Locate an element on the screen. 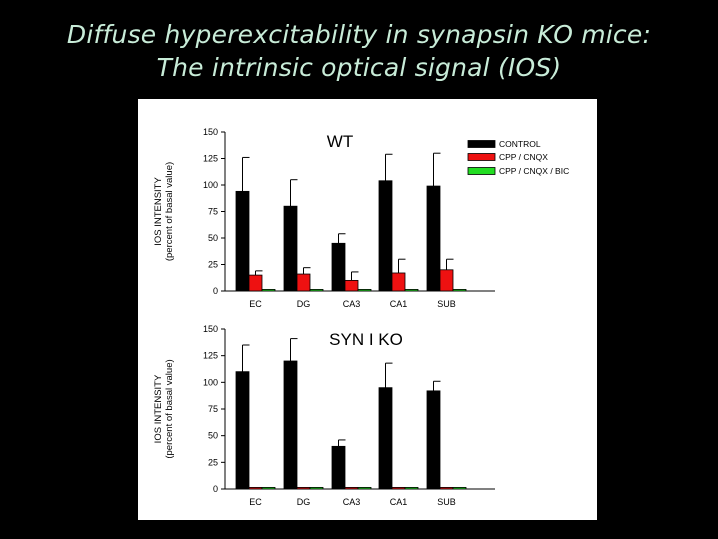  bar-wt-ca3-s1 is located at coordinates (351, 285).